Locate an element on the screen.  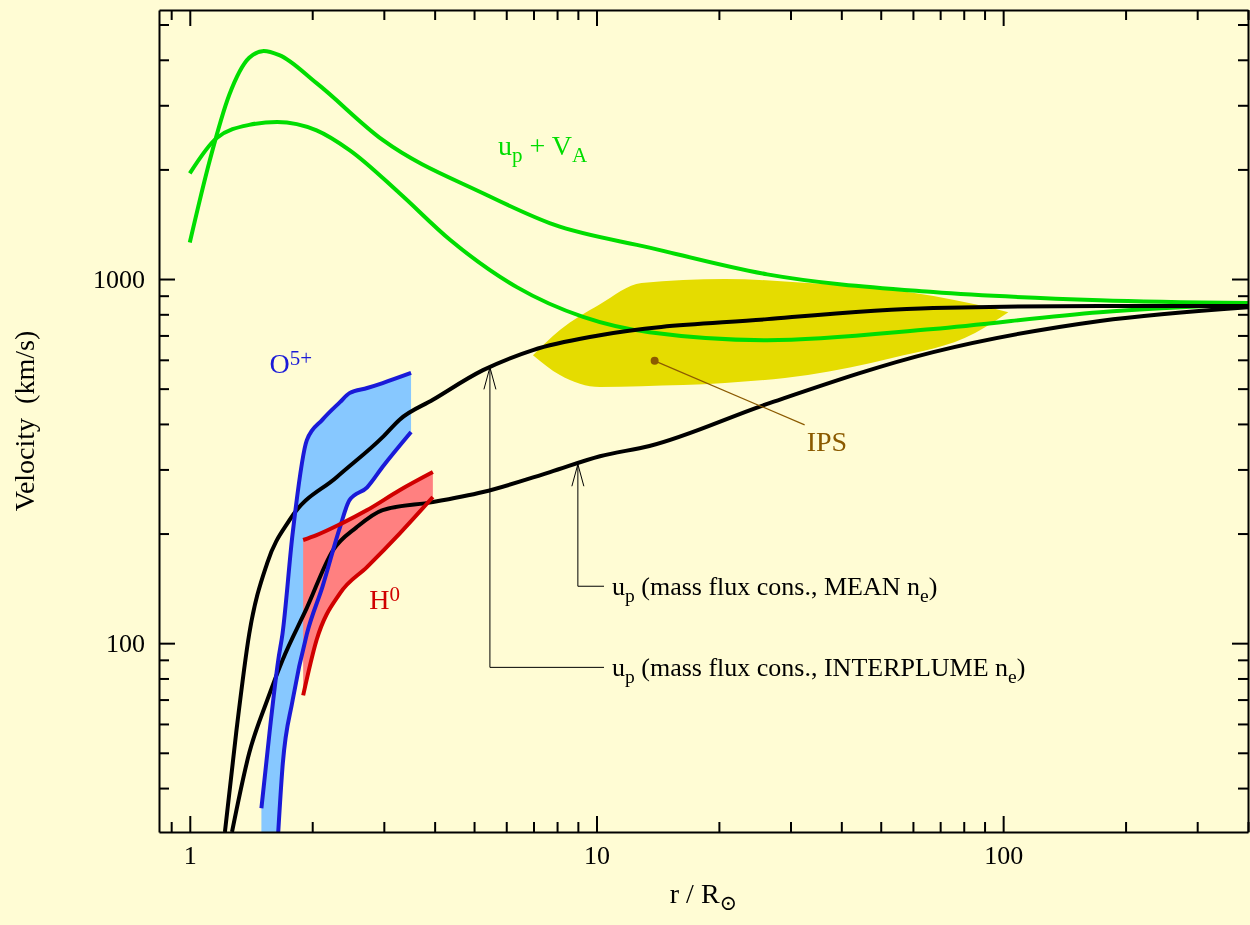
series-label: H$^{0}$ is located at coordinates (384, 598).